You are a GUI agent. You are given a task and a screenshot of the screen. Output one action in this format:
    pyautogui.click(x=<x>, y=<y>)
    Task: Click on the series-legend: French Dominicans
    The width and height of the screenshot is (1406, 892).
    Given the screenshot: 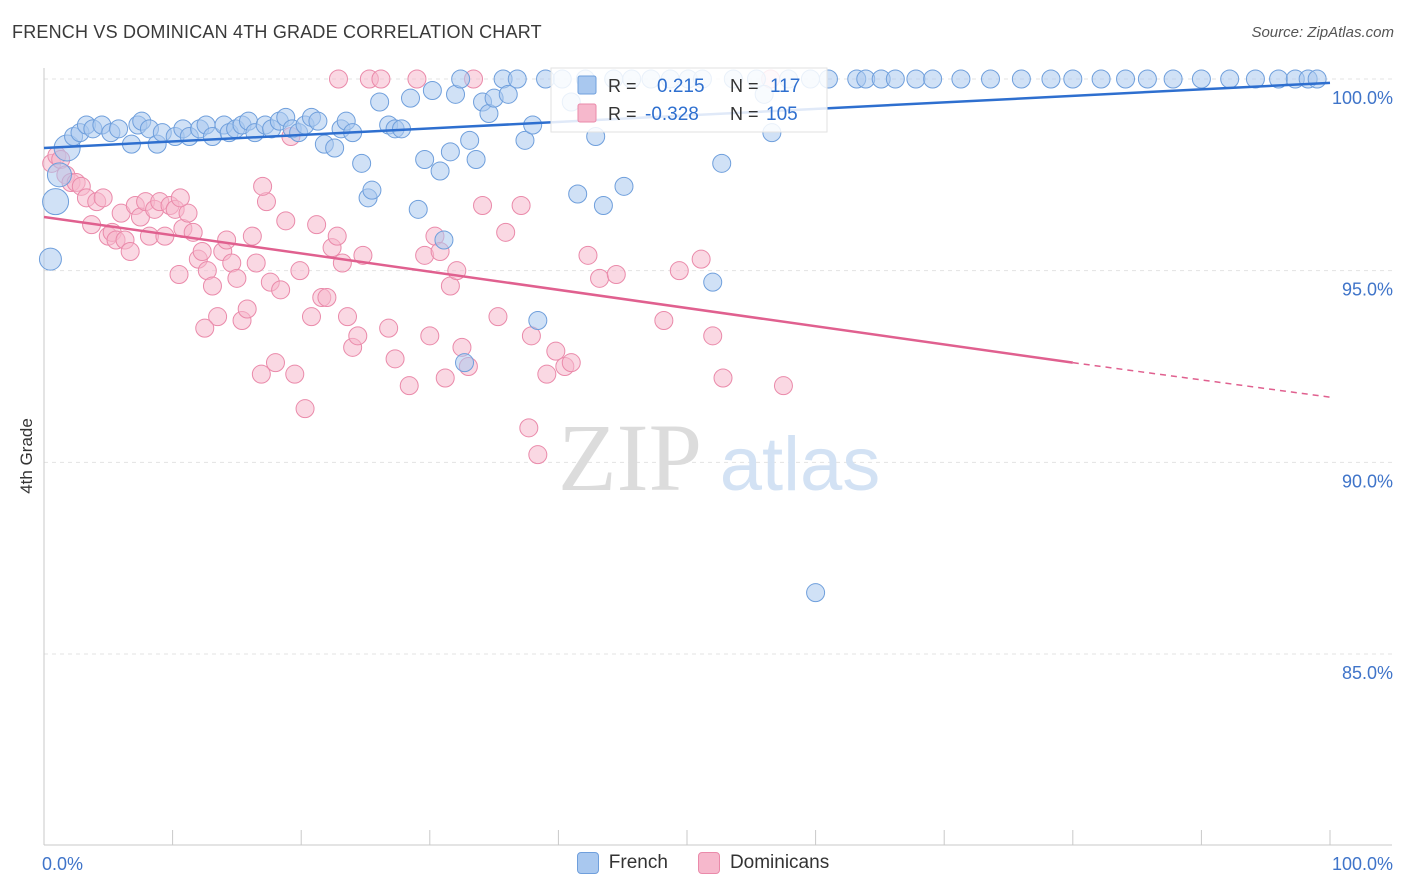 What is the action you would take?
    pyautogui.click(x=703, y=863)
    